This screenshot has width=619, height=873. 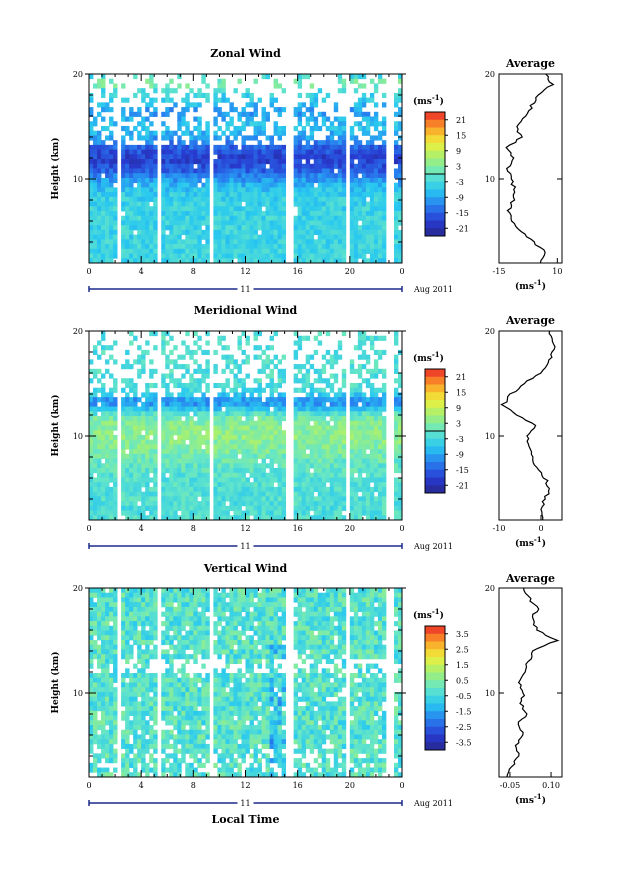 I want to click on colorbar-tick-label: -0.5, so click(x=463, y=696).